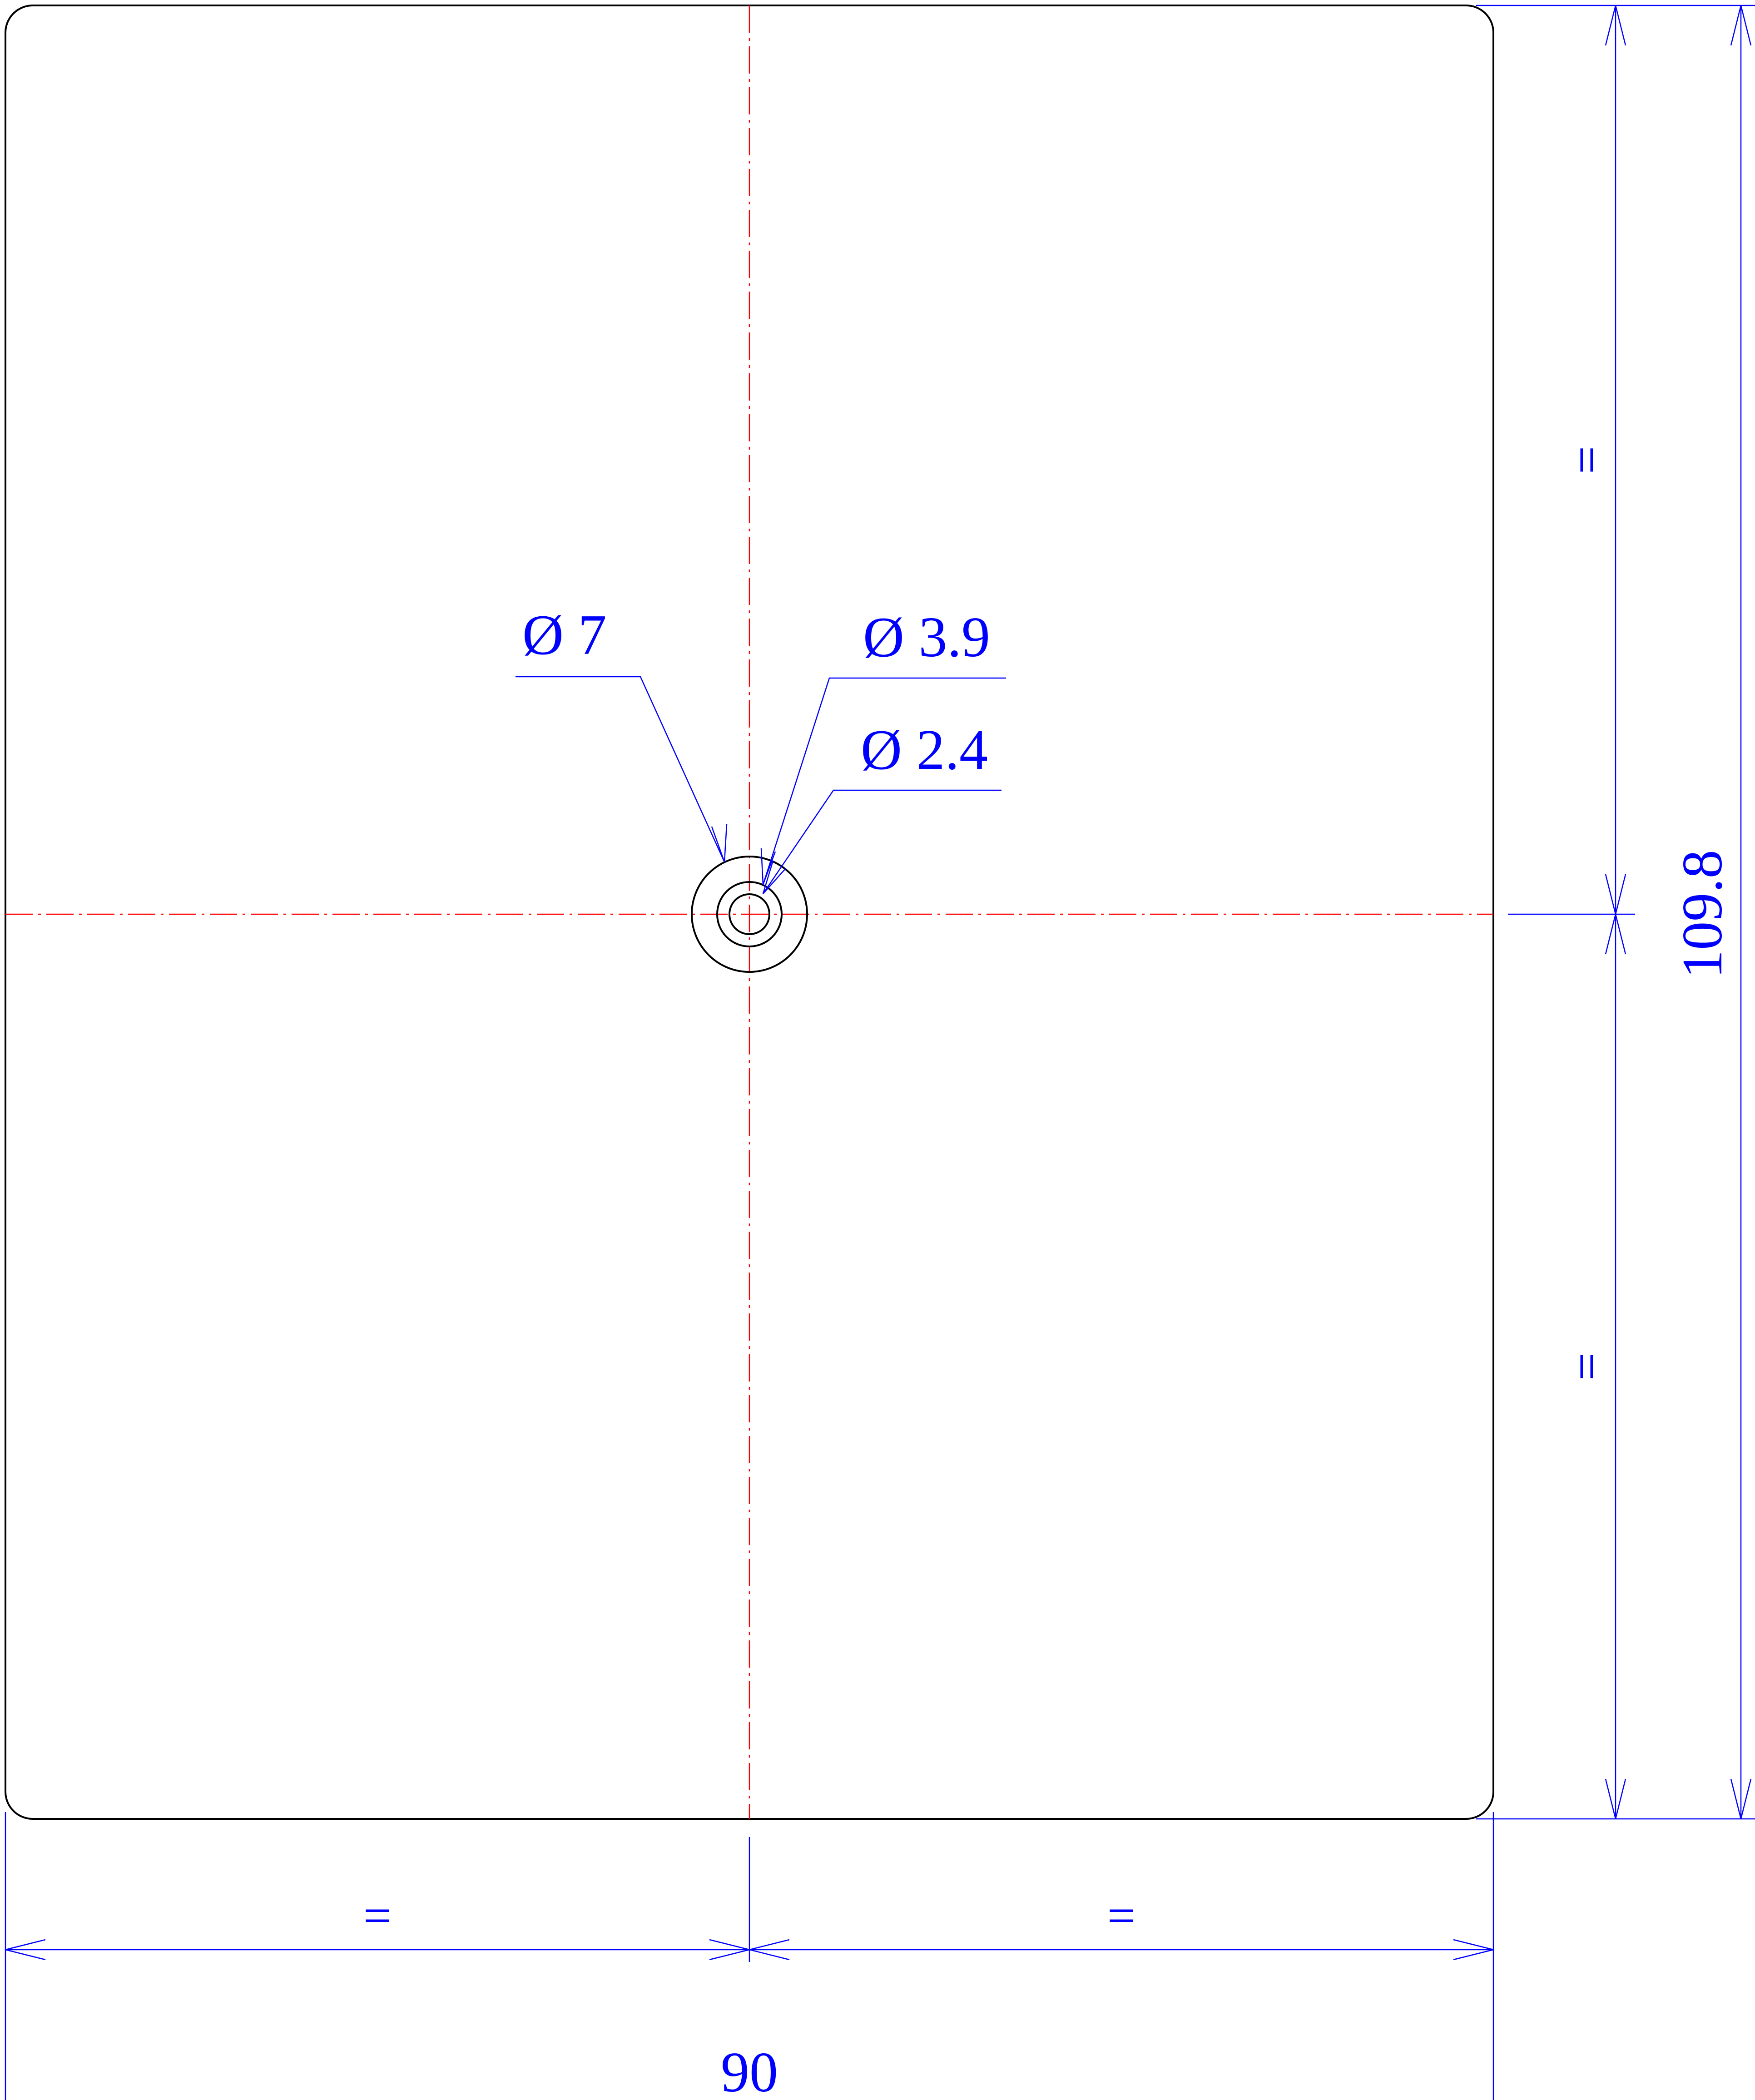 The height and width of the screenshot is (2100, 1755). Describe the element at coordinates (750, 2070) in the screenshot. I see `overall-width-label: 90` at that location.